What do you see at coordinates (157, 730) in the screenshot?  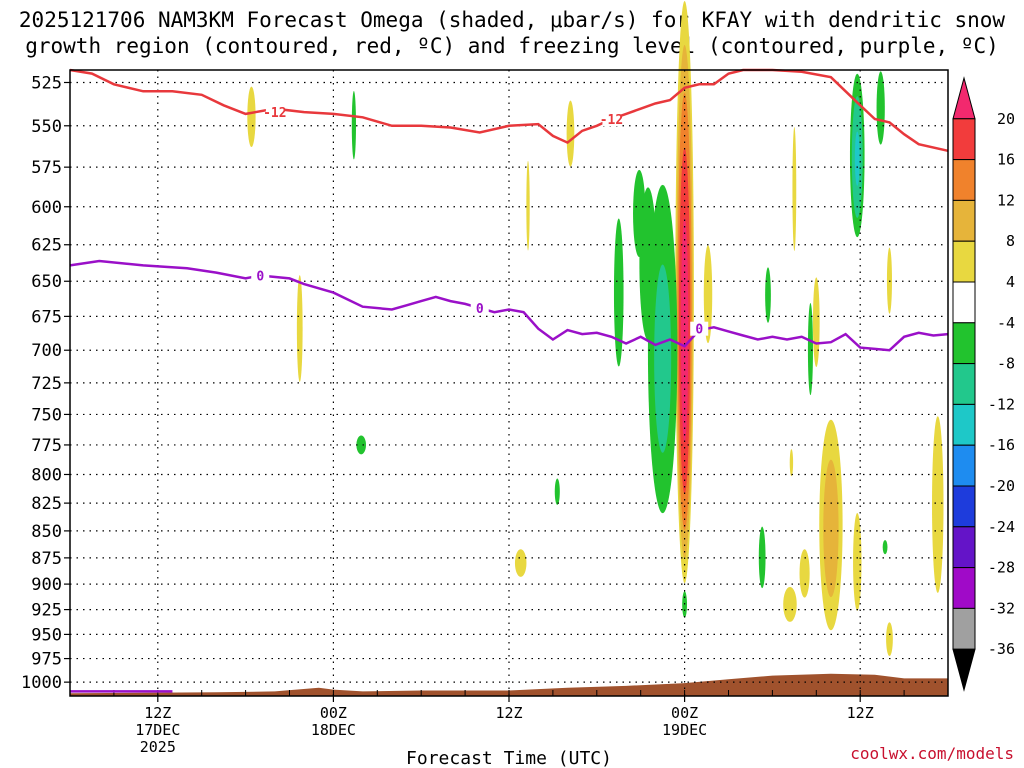 I see `x-tick-label: 17DEC` at bounding box center [157, 730].